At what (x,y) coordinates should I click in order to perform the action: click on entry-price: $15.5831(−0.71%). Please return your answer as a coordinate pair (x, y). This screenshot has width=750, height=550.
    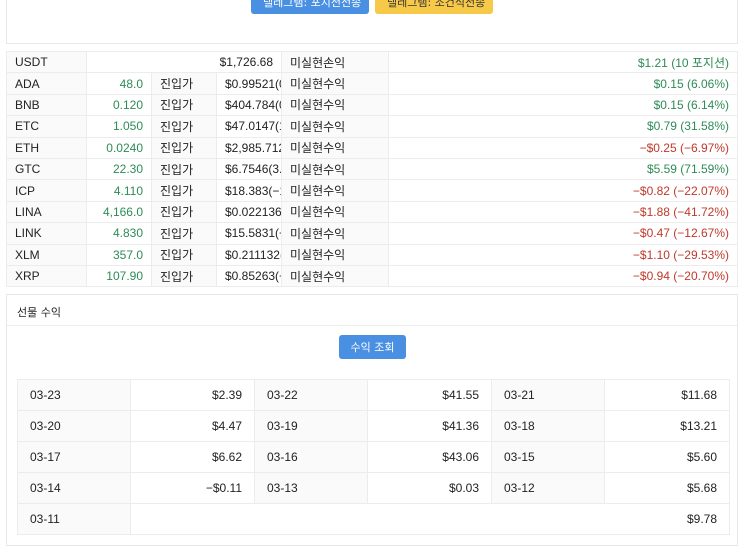
    Looking at the image, I should click on (249, 233).